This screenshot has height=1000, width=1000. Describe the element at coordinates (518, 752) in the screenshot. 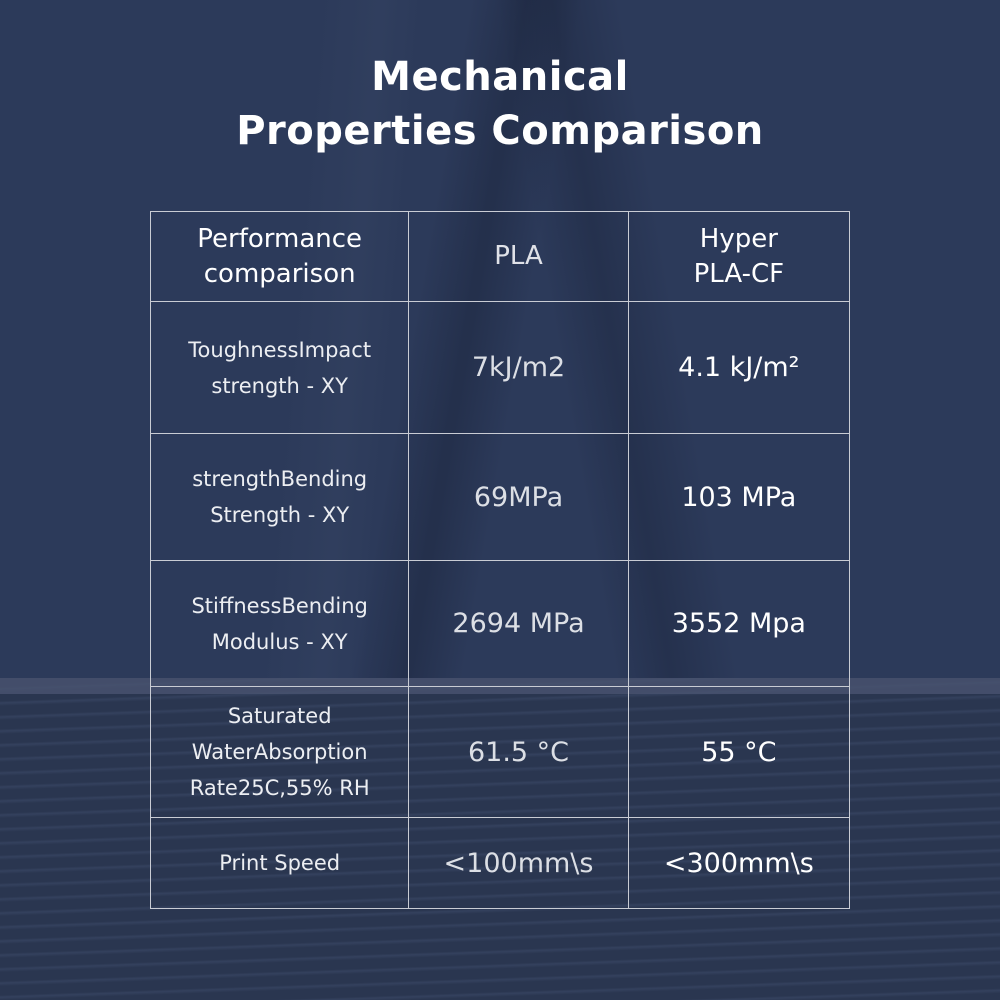

I see `pla-value: 61.5 °C` at that location.